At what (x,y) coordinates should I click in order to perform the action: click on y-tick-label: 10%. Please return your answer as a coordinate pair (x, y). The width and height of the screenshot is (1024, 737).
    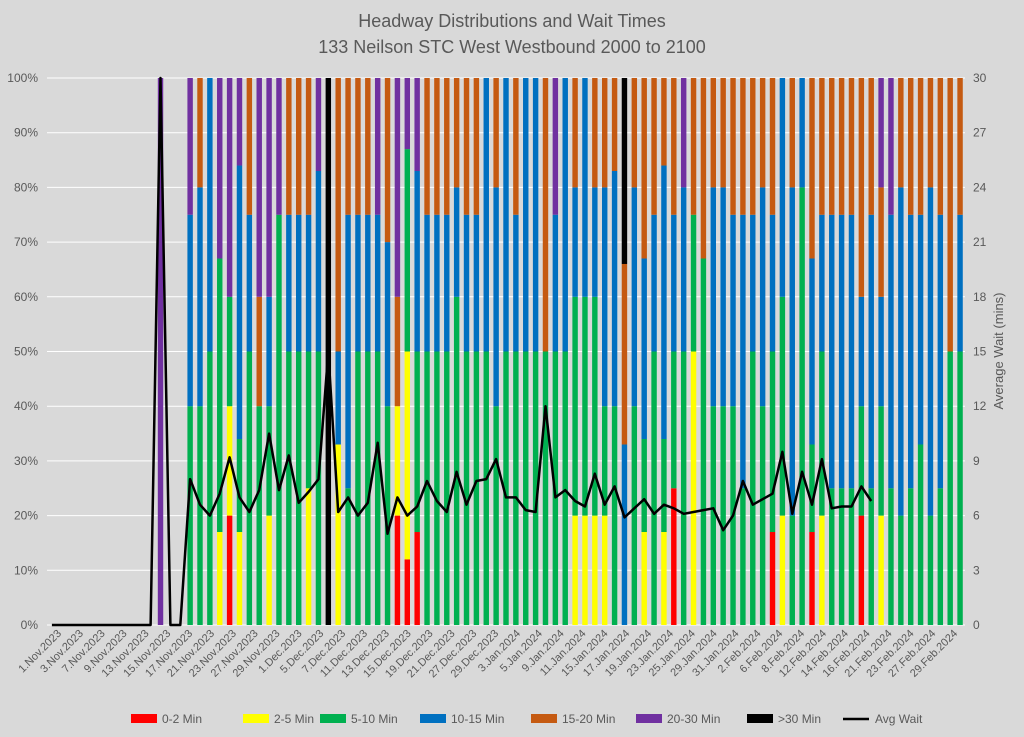
    Looking at the image, I should click on (26, 570).